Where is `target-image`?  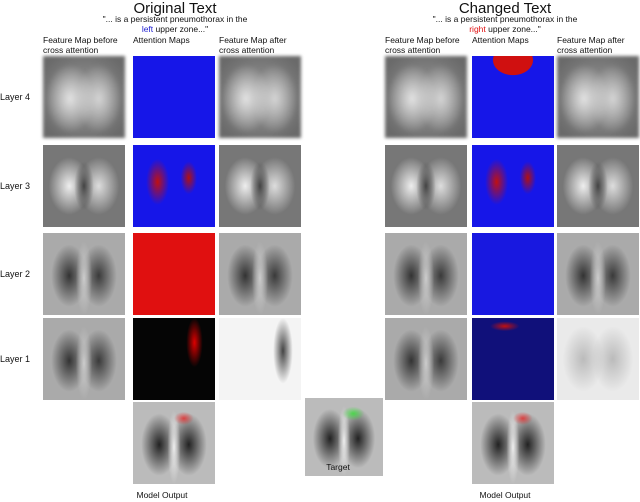 target-image is located at coordinates (344, 437).